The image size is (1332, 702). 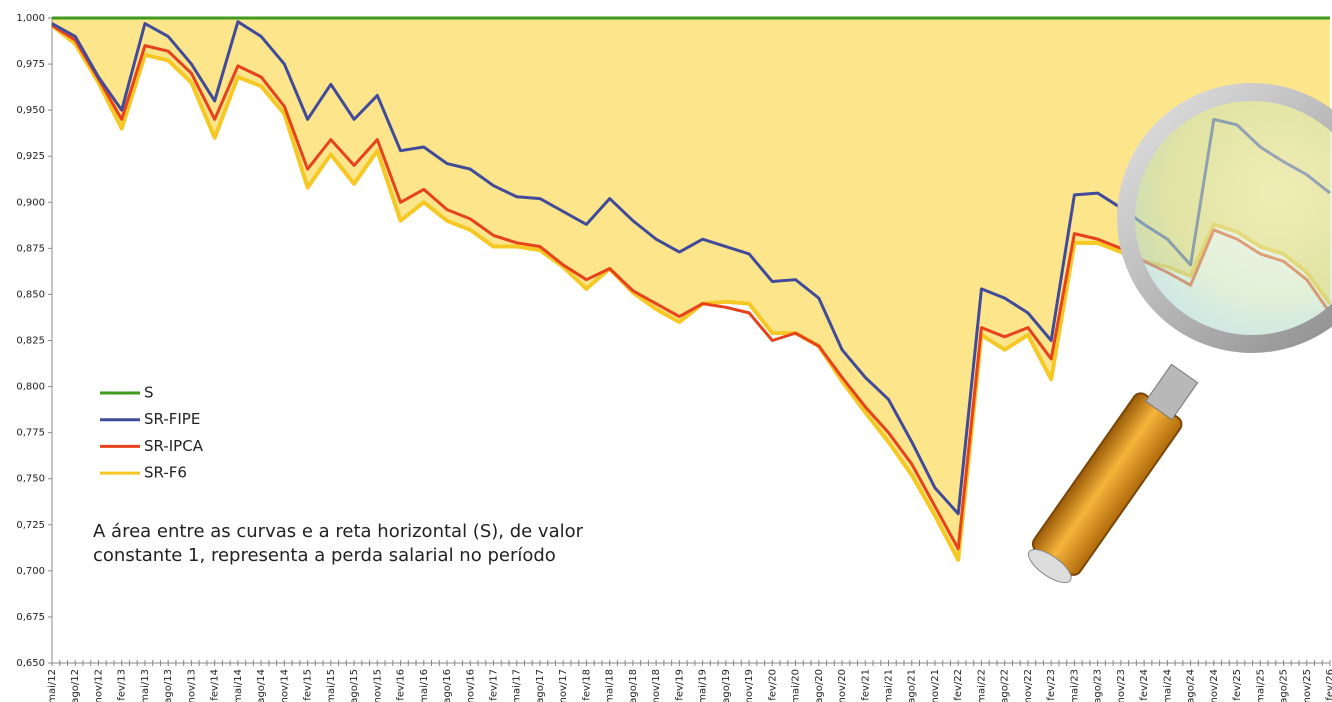 What do you see at coordinates (377, 685) in the screenshot?
I see `x-tick-label: nov/15` at bounding box center [377, 685].